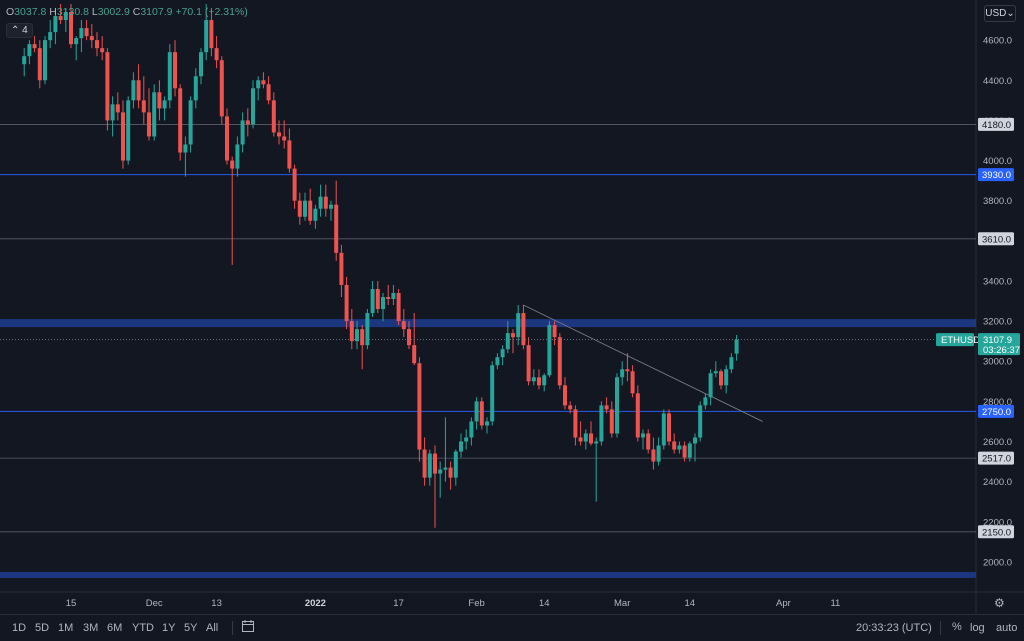  Describe the element at coordinates (894, 628) in the screenshot. I see `utc-clock: 20:33:23 (UTC)` at that location.